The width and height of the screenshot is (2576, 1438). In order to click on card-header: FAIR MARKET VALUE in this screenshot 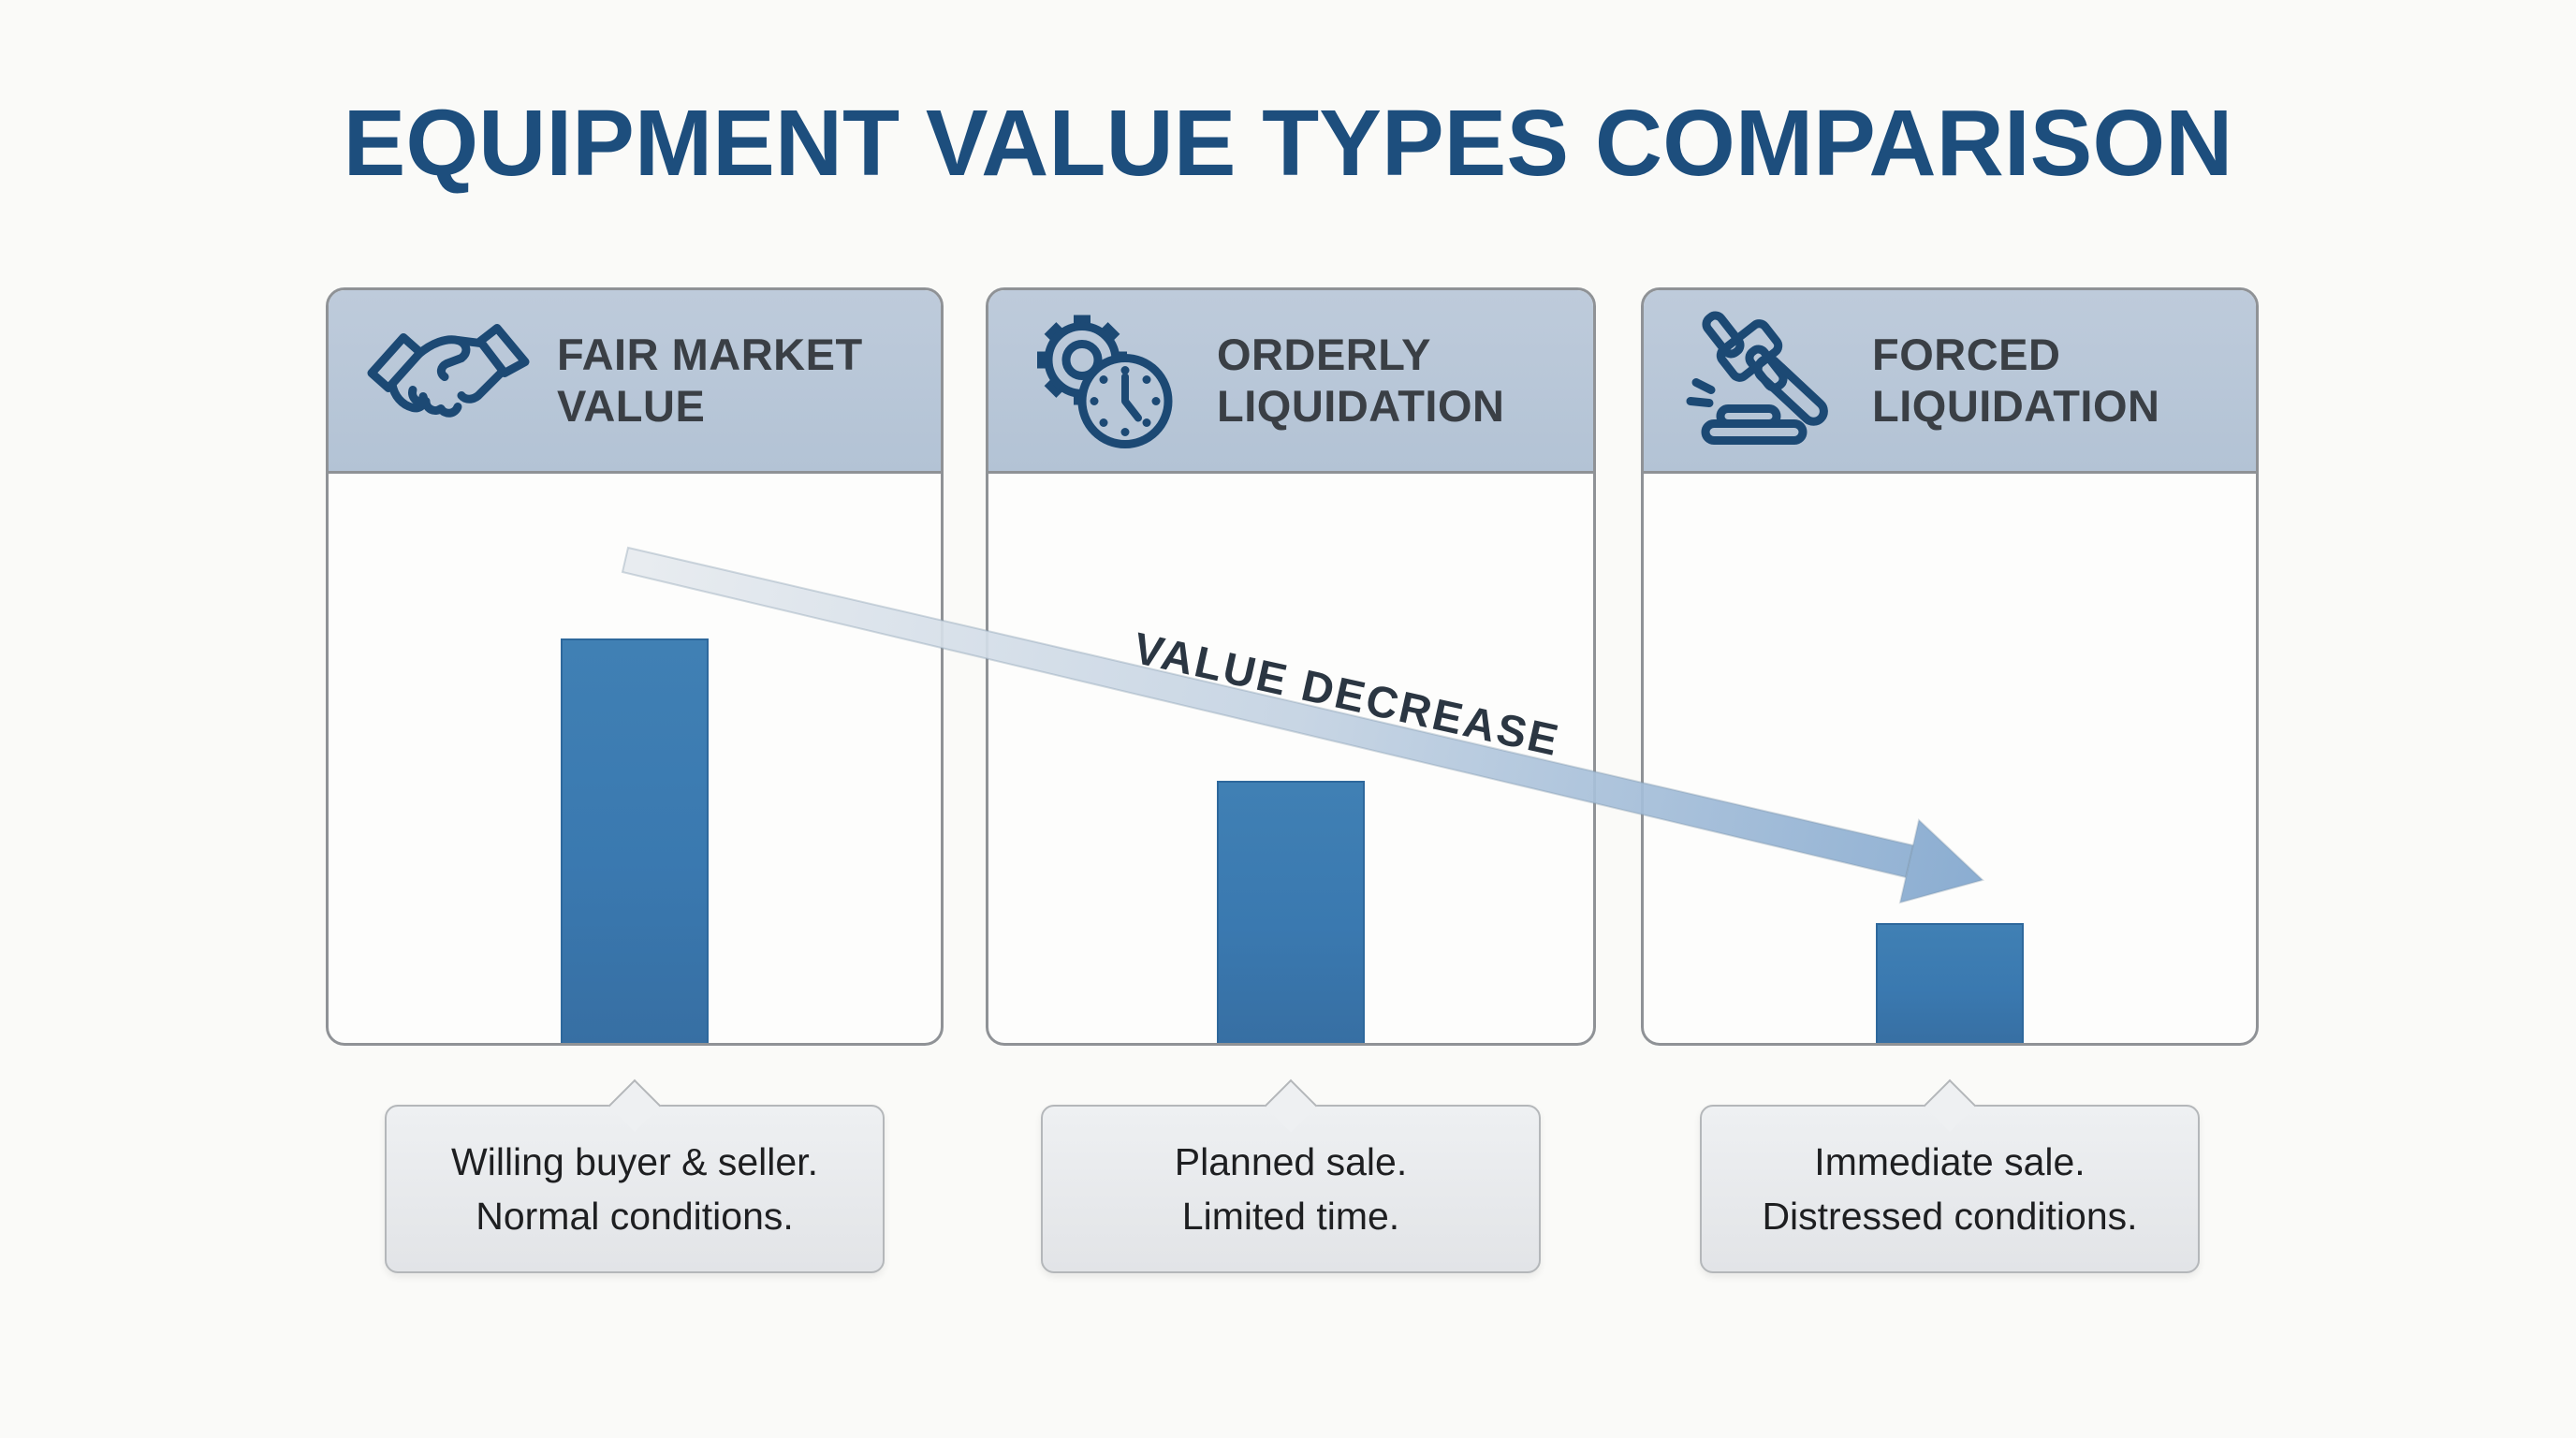, I will do `click(635, 382)`.